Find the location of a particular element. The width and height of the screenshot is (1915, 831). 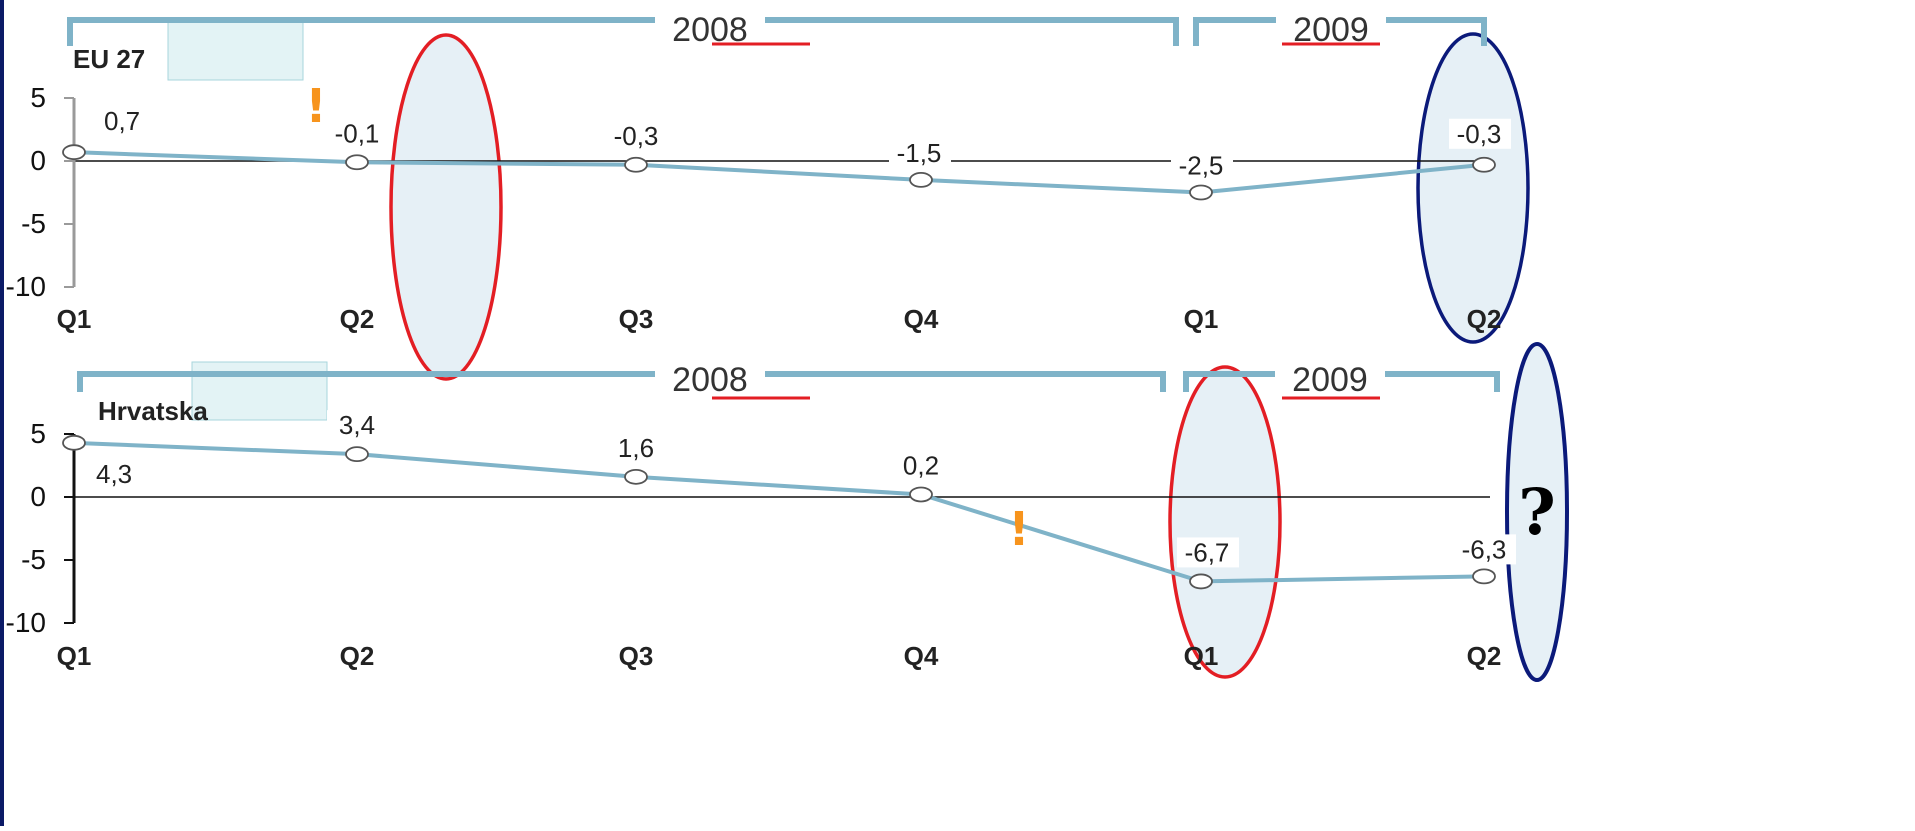

value-label: 1,6 is located at coordinates (636, 448).